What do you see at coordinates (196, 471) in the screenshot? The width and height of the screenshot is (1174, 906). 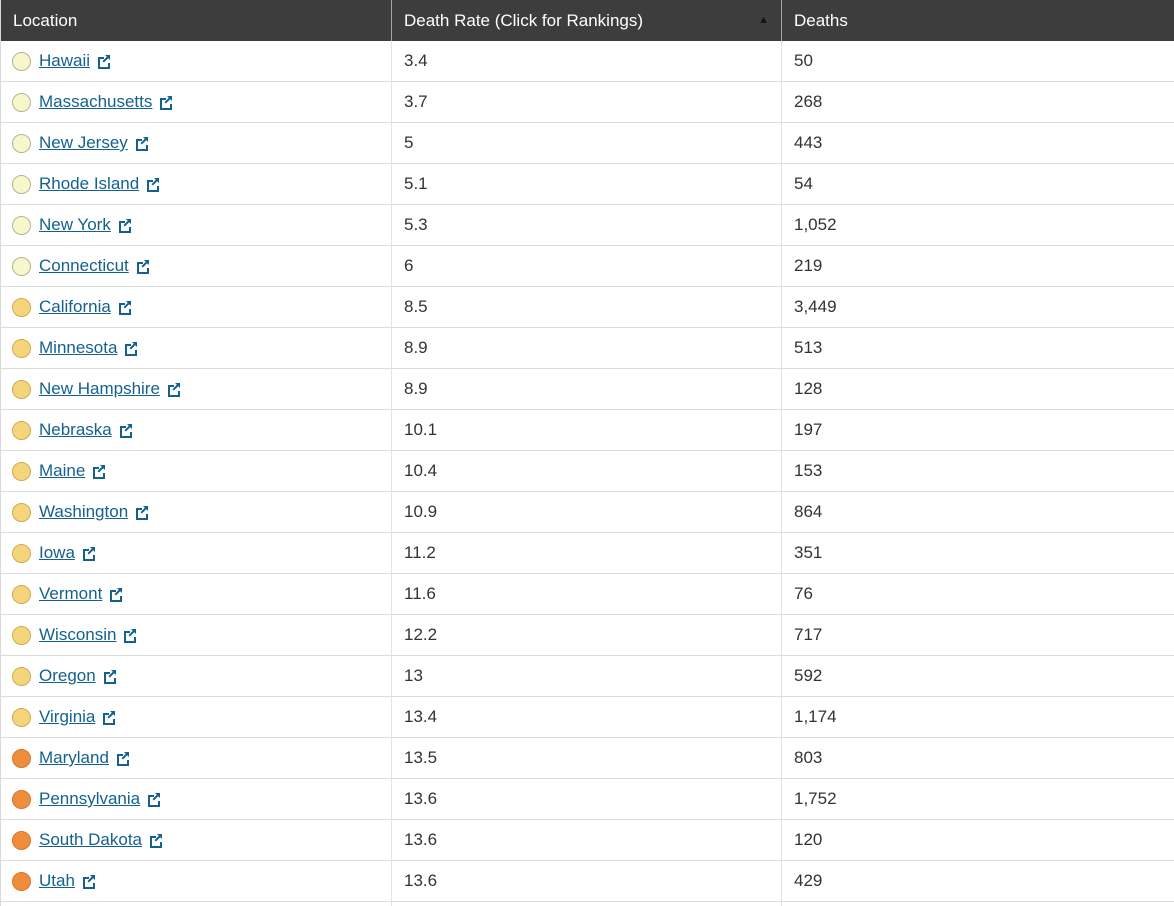 I see `location-cell: Maine` at bounding box center [196, 471].